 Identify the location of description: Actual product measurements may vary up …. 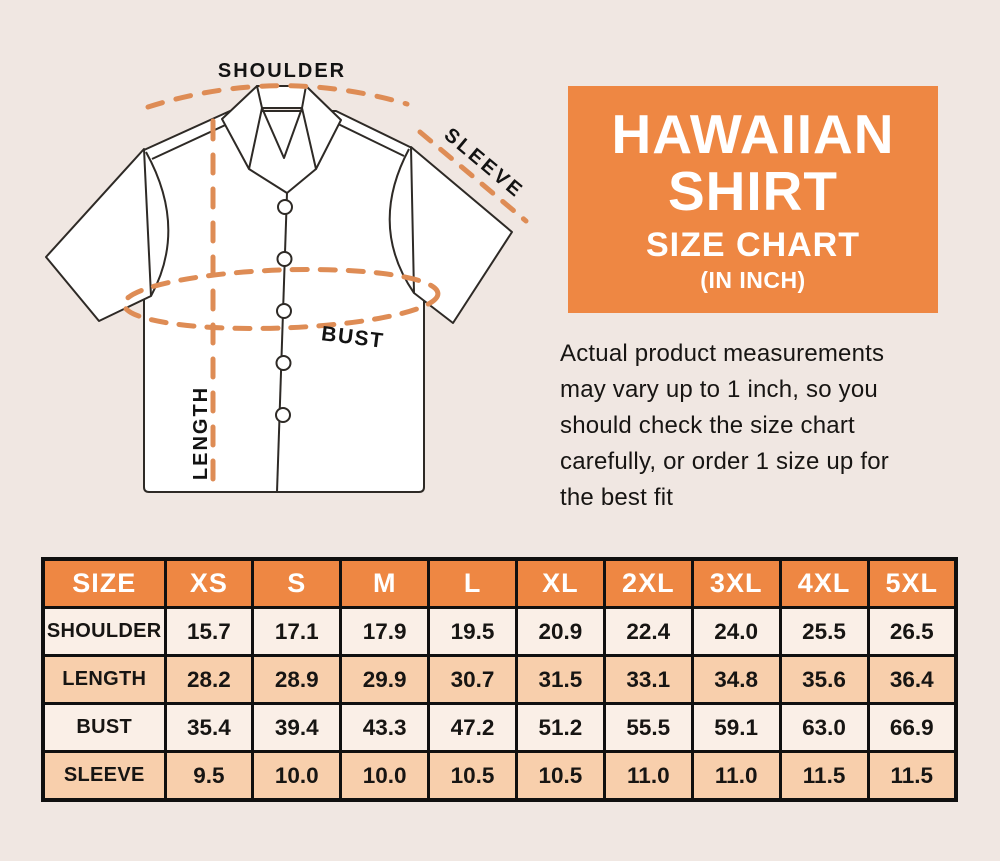
(770, 426).